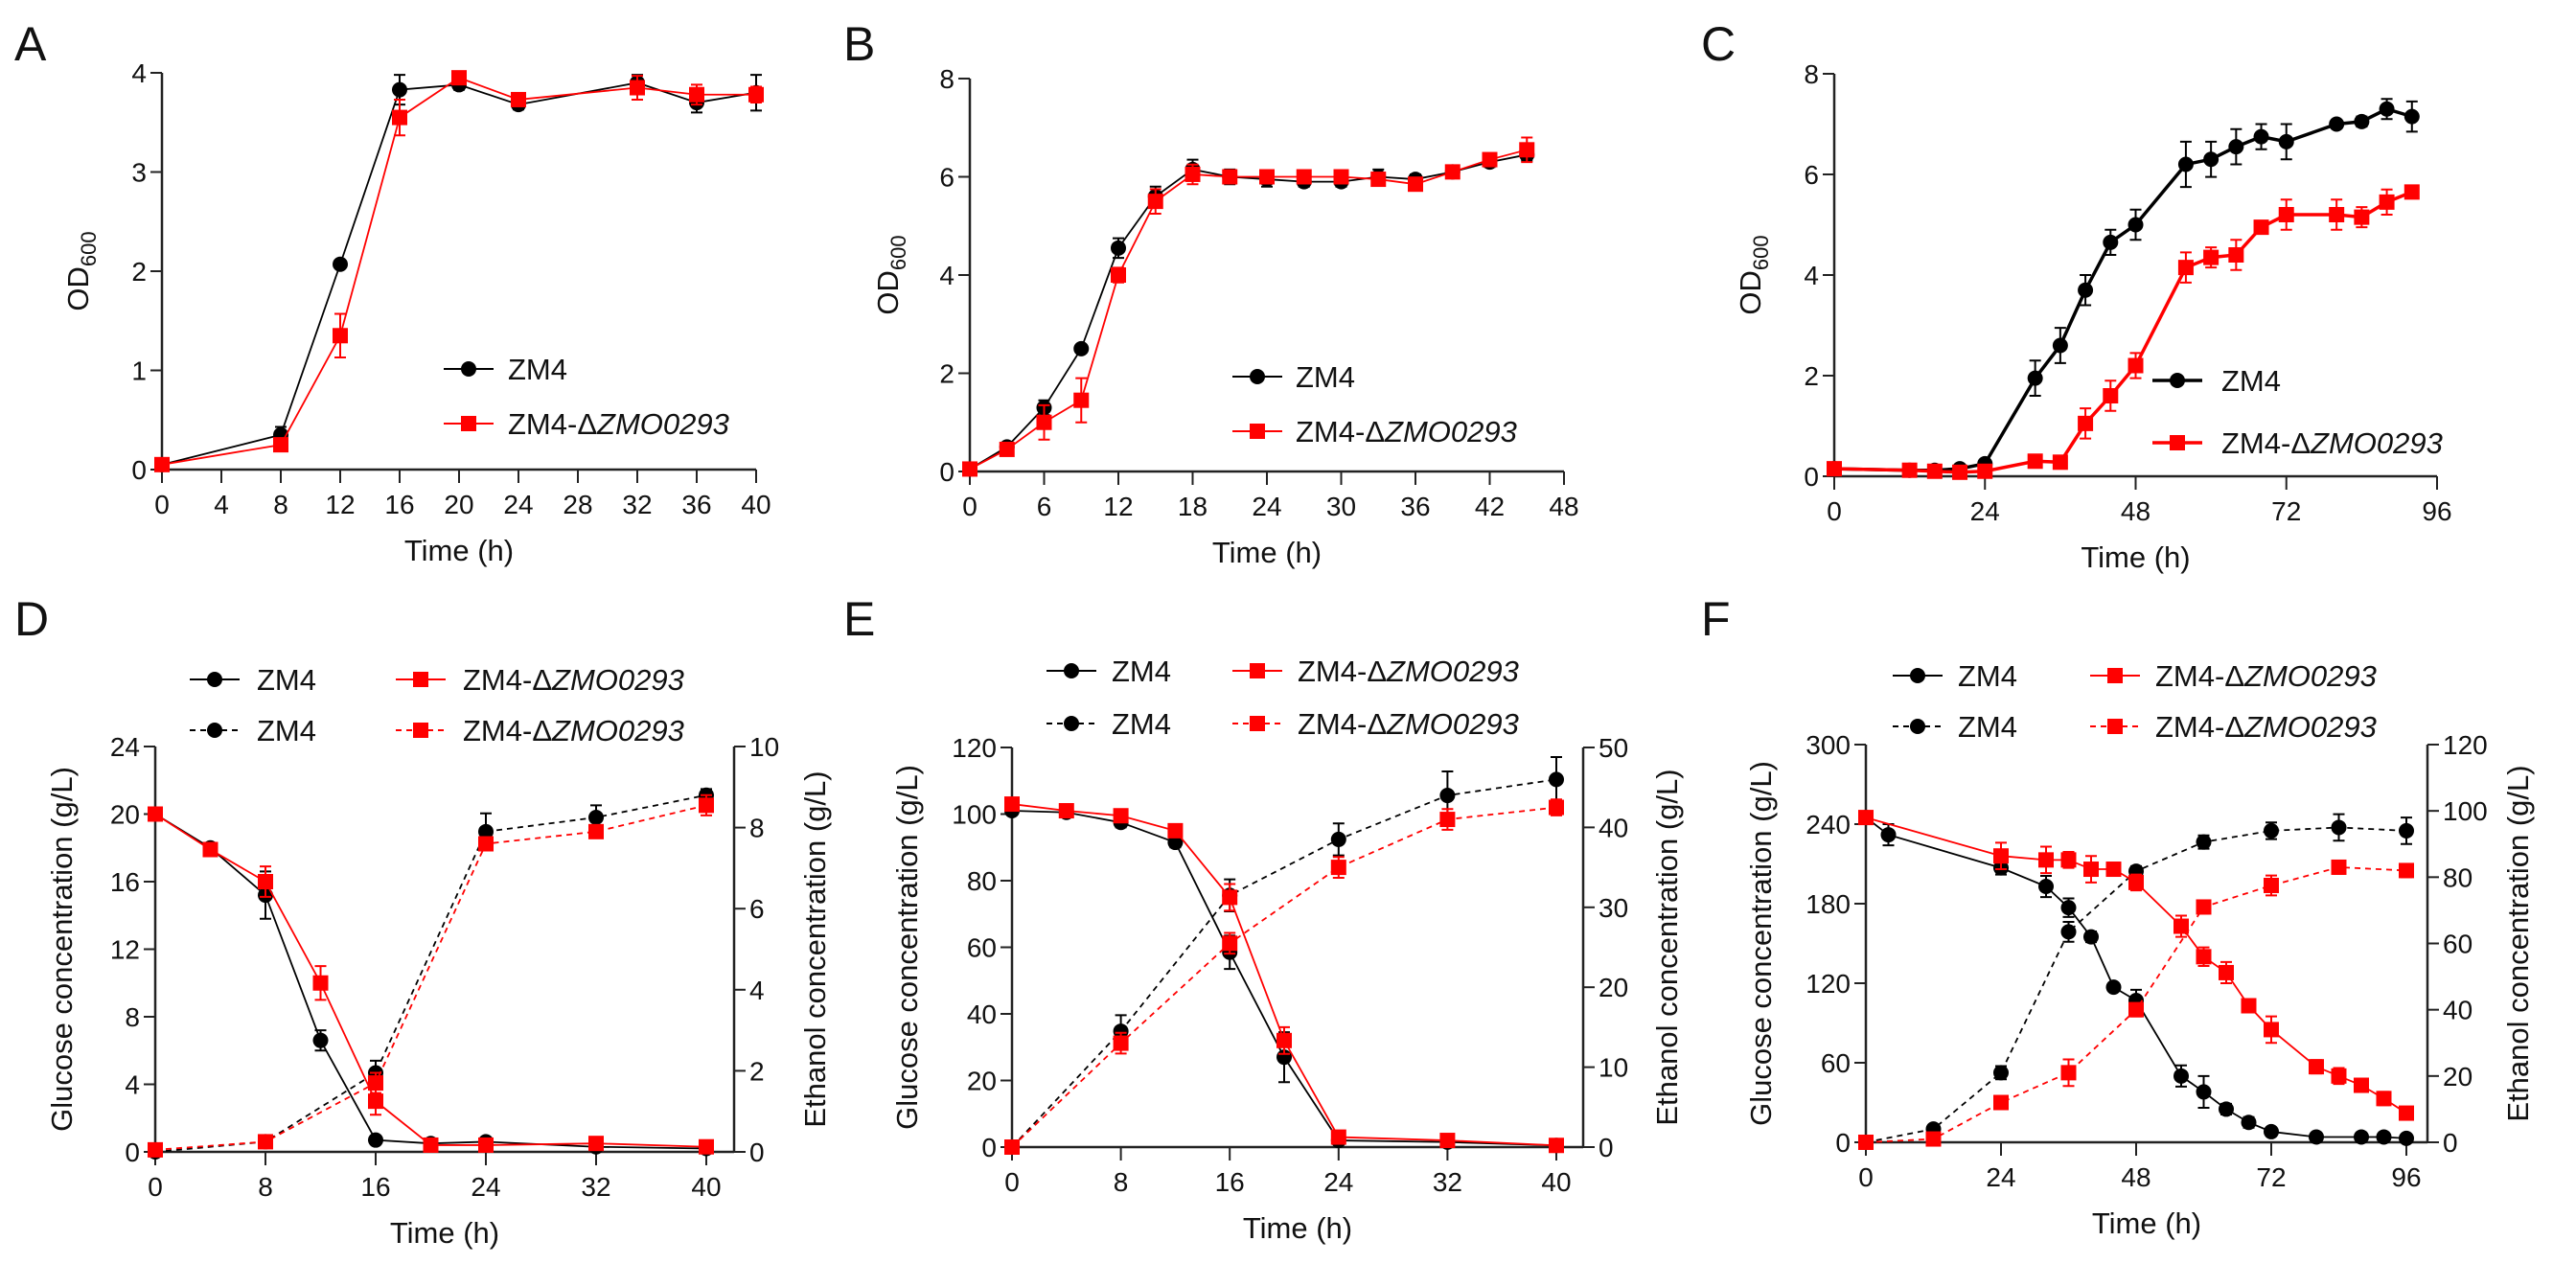  Describe the element at coordinates (757, 990) in the screenshot. I see `y2-tick-label: 4` at that location.